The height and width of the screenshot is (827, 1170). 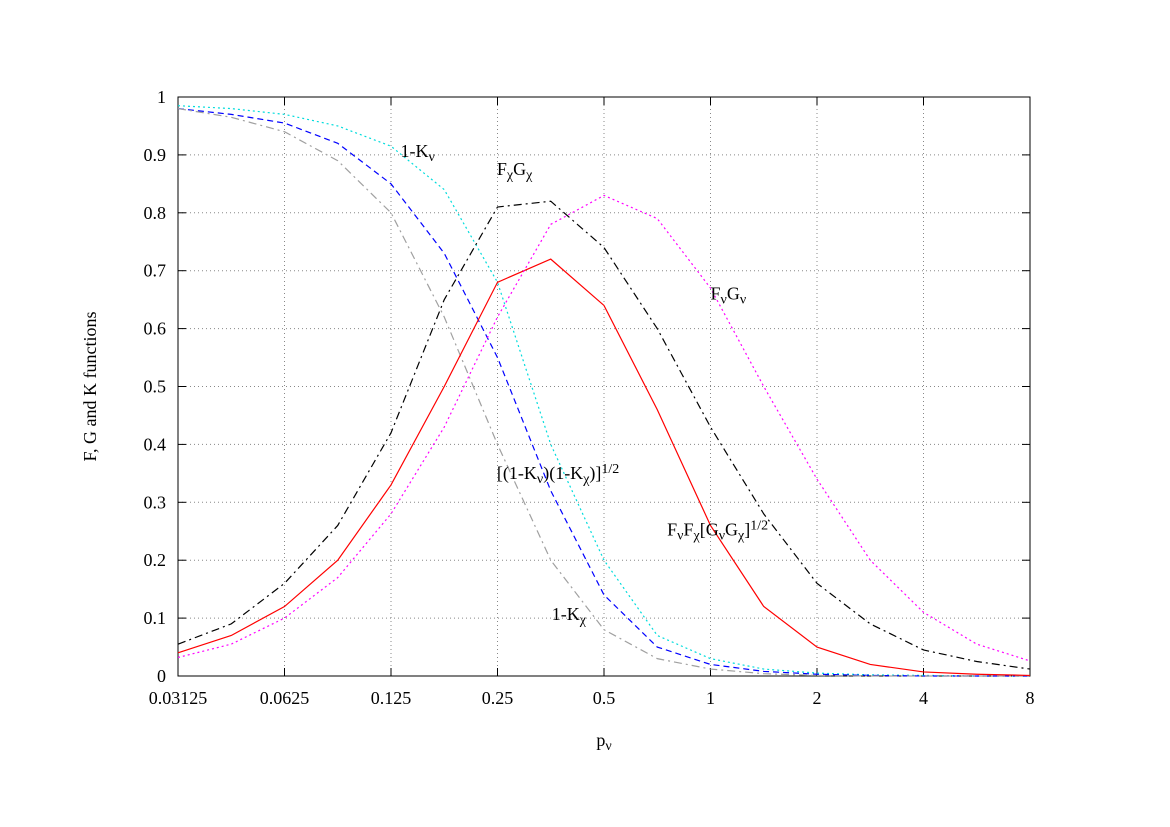 I want to click on text-part: F, G and K functions, so click(x=90, y=386).